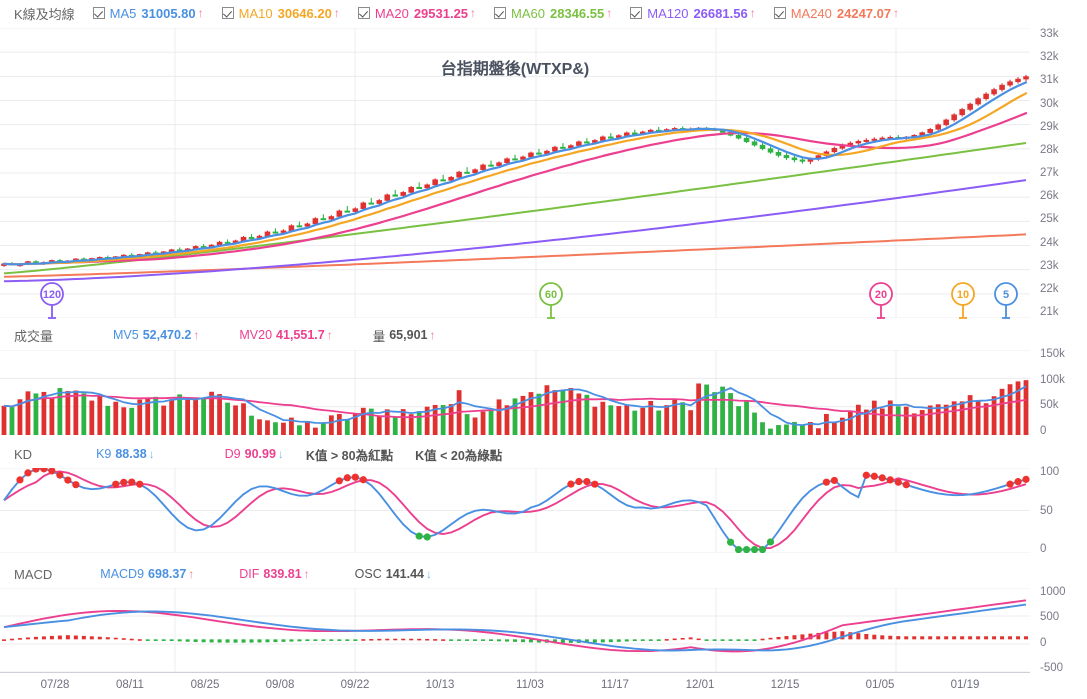 This screenshot has height=699, width=1087. Describe the element at coordinates (130, 685) in the screenshot. I see `x-axis-tick: 08/11` at that location.